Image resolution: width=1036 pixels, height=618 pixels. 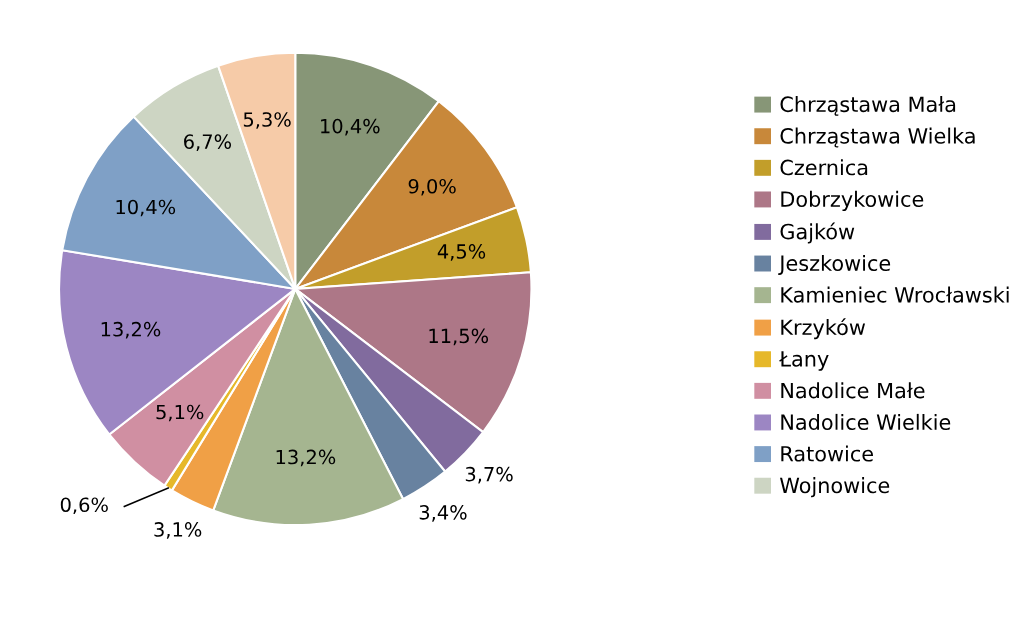 I want to click on data-label: 11,5%, so click(x=459, y=337).